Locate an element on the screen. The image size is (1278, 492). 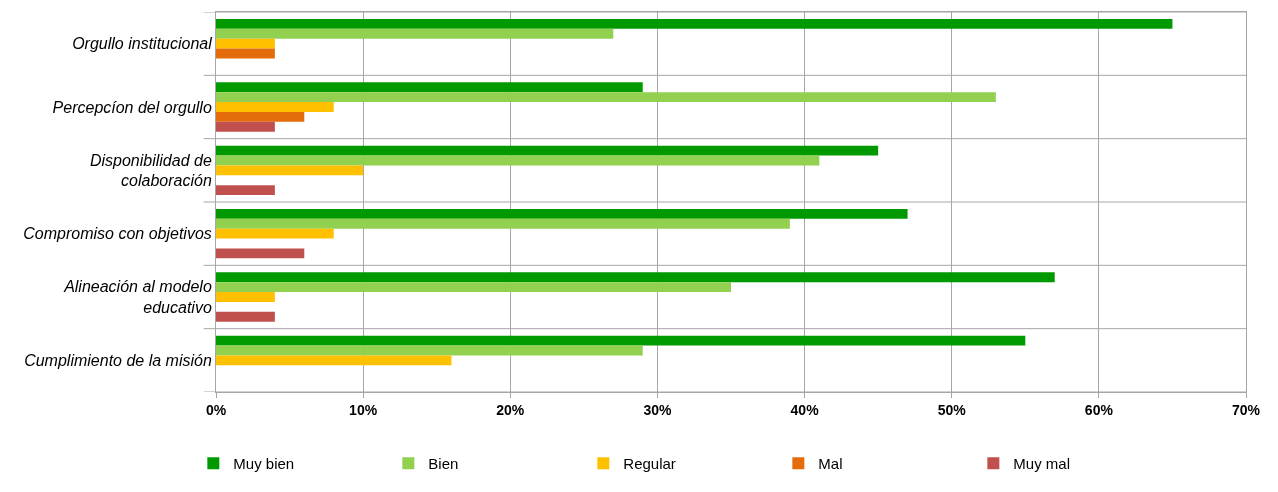
x-tick-label: 0% is located at coordinates (216, 409).